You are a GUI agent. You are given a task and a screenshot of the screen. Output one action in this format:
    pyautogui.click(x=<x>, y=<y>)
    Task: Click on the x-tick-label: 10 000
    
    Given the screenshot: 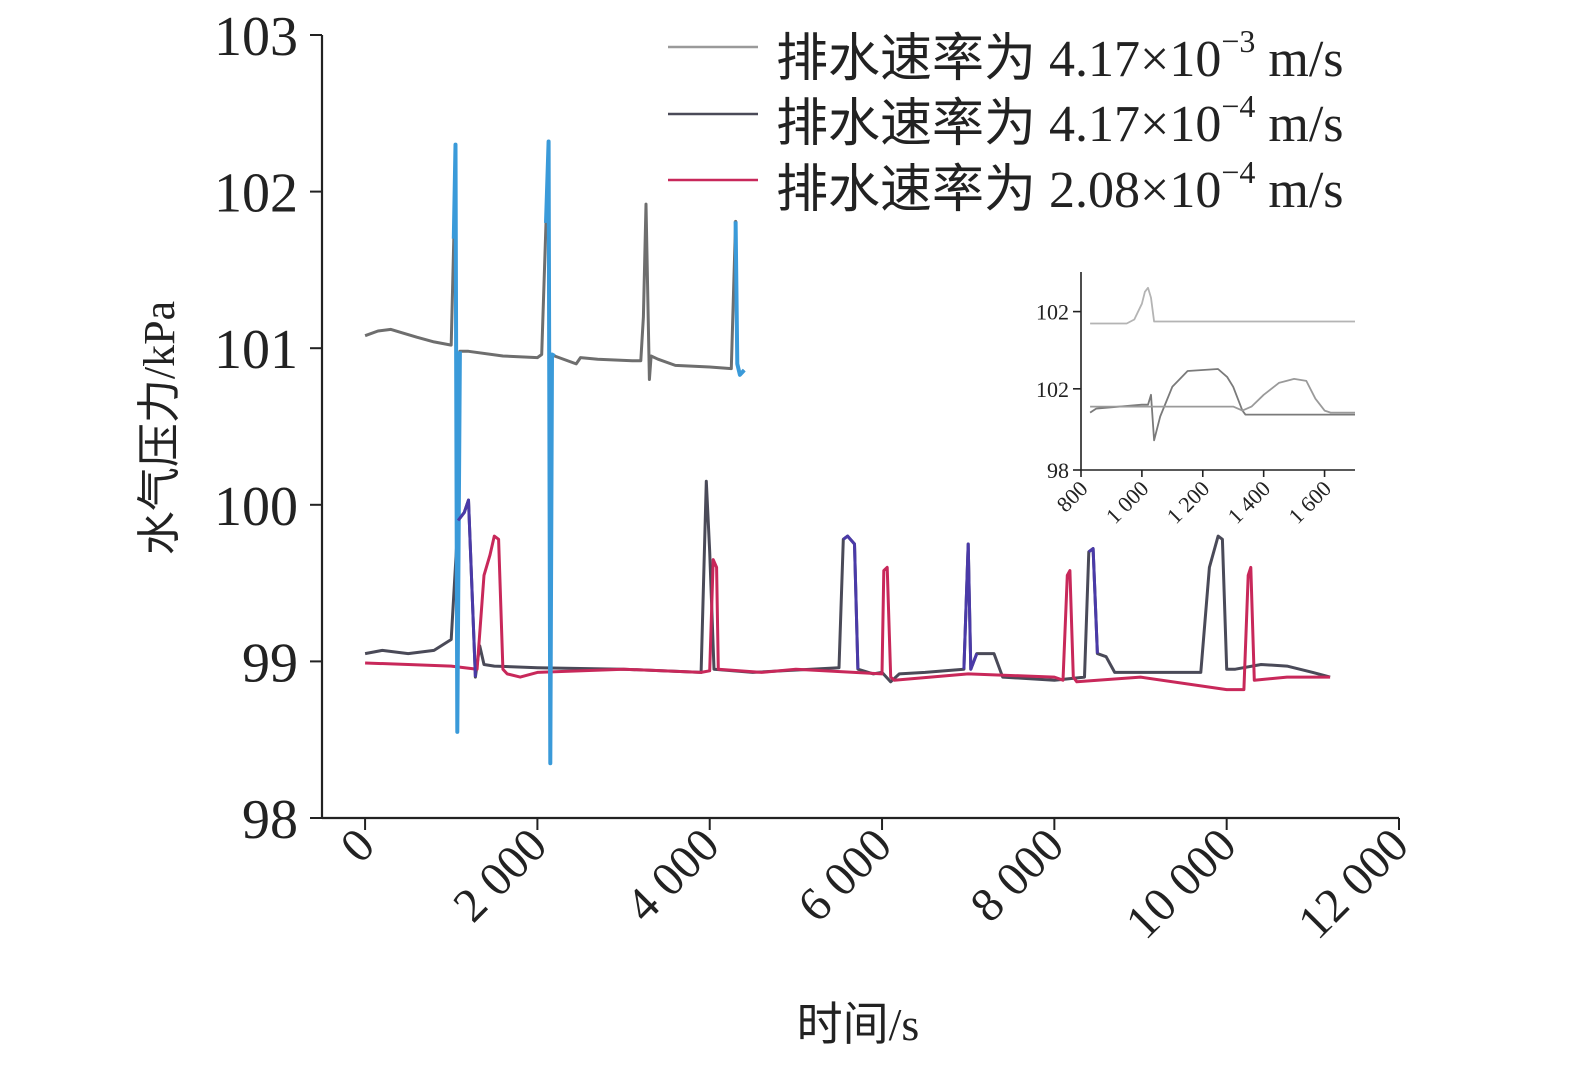 What is the action you would take?
    pyautogui.click(x=1181, y=883)
    